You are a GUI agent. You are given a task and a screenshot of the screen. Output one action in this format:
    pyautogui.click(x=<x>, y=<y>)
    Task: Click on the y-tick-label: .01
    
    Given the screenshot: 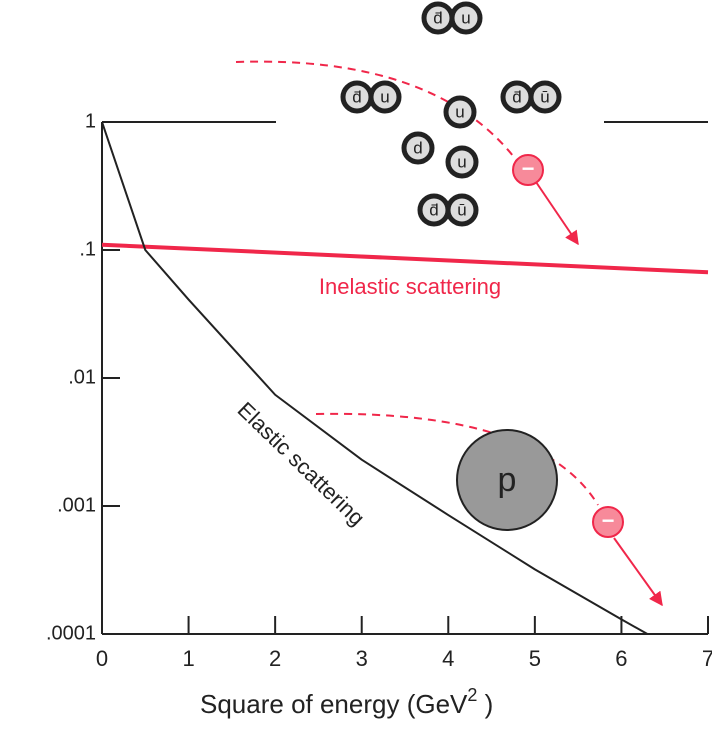 What is the action you would take?
    pyautogui.click(x=82, y=377)
    